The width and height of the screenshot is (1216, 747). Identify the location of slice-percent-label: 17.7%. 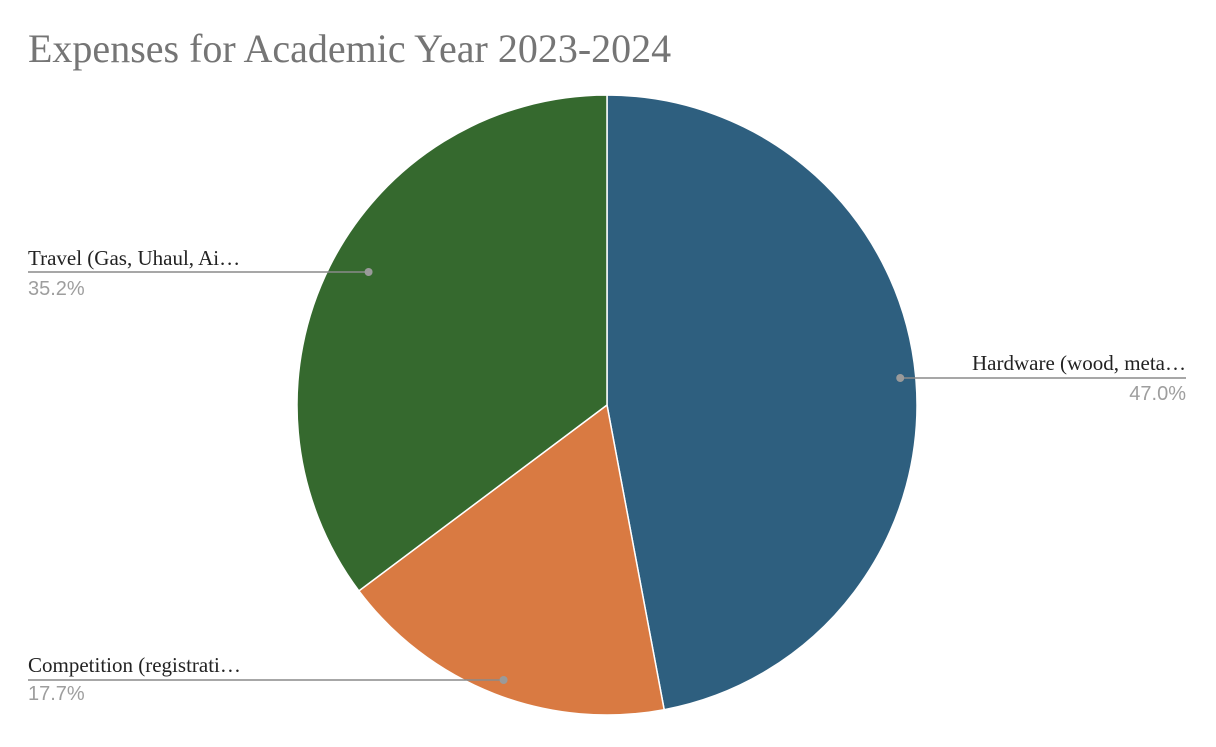
(56, 694).